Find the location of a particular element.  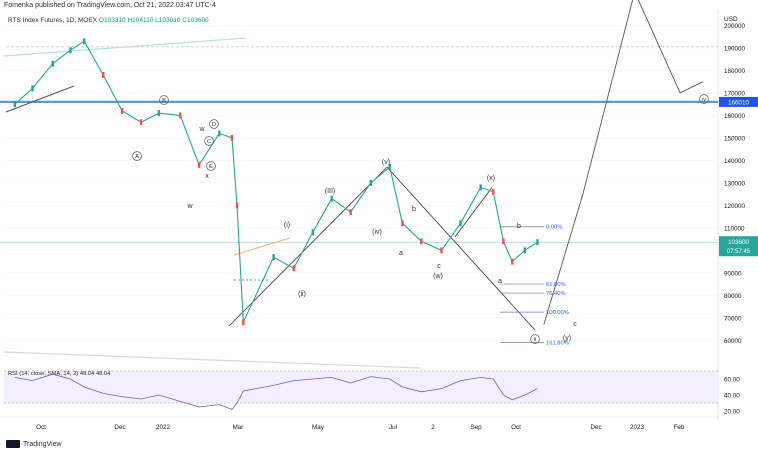

last-price-text: 103600 is located at coordinates (739, 242).